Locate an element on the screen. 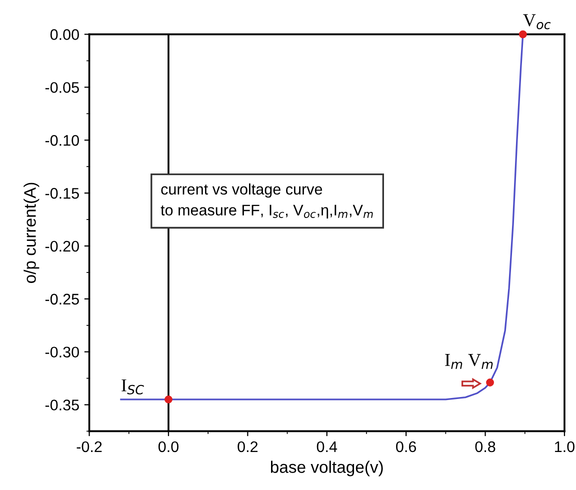 The width and height of the screenshot is (576, 490). x-tick-label: 1.0 is located at coordinates (565, 446).